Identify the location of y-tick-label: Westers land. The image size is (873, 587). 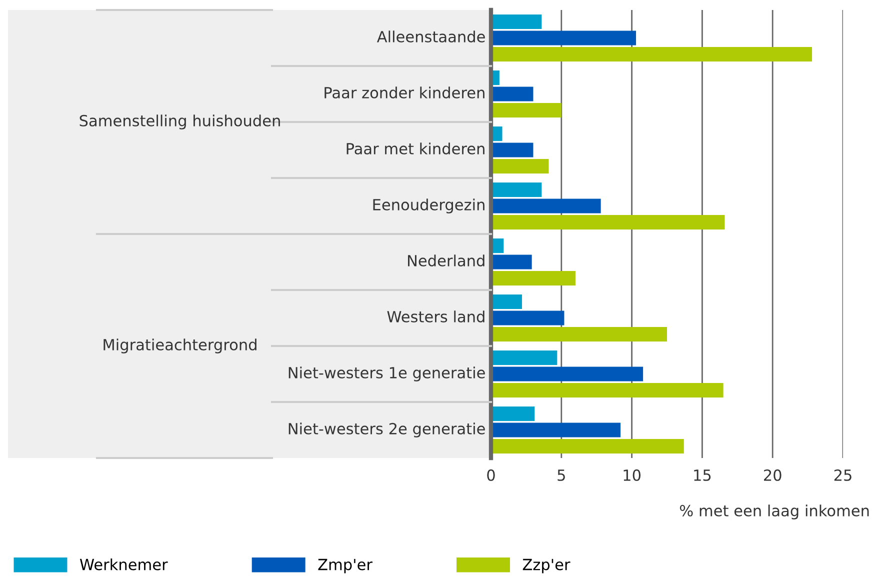
(435, 316).